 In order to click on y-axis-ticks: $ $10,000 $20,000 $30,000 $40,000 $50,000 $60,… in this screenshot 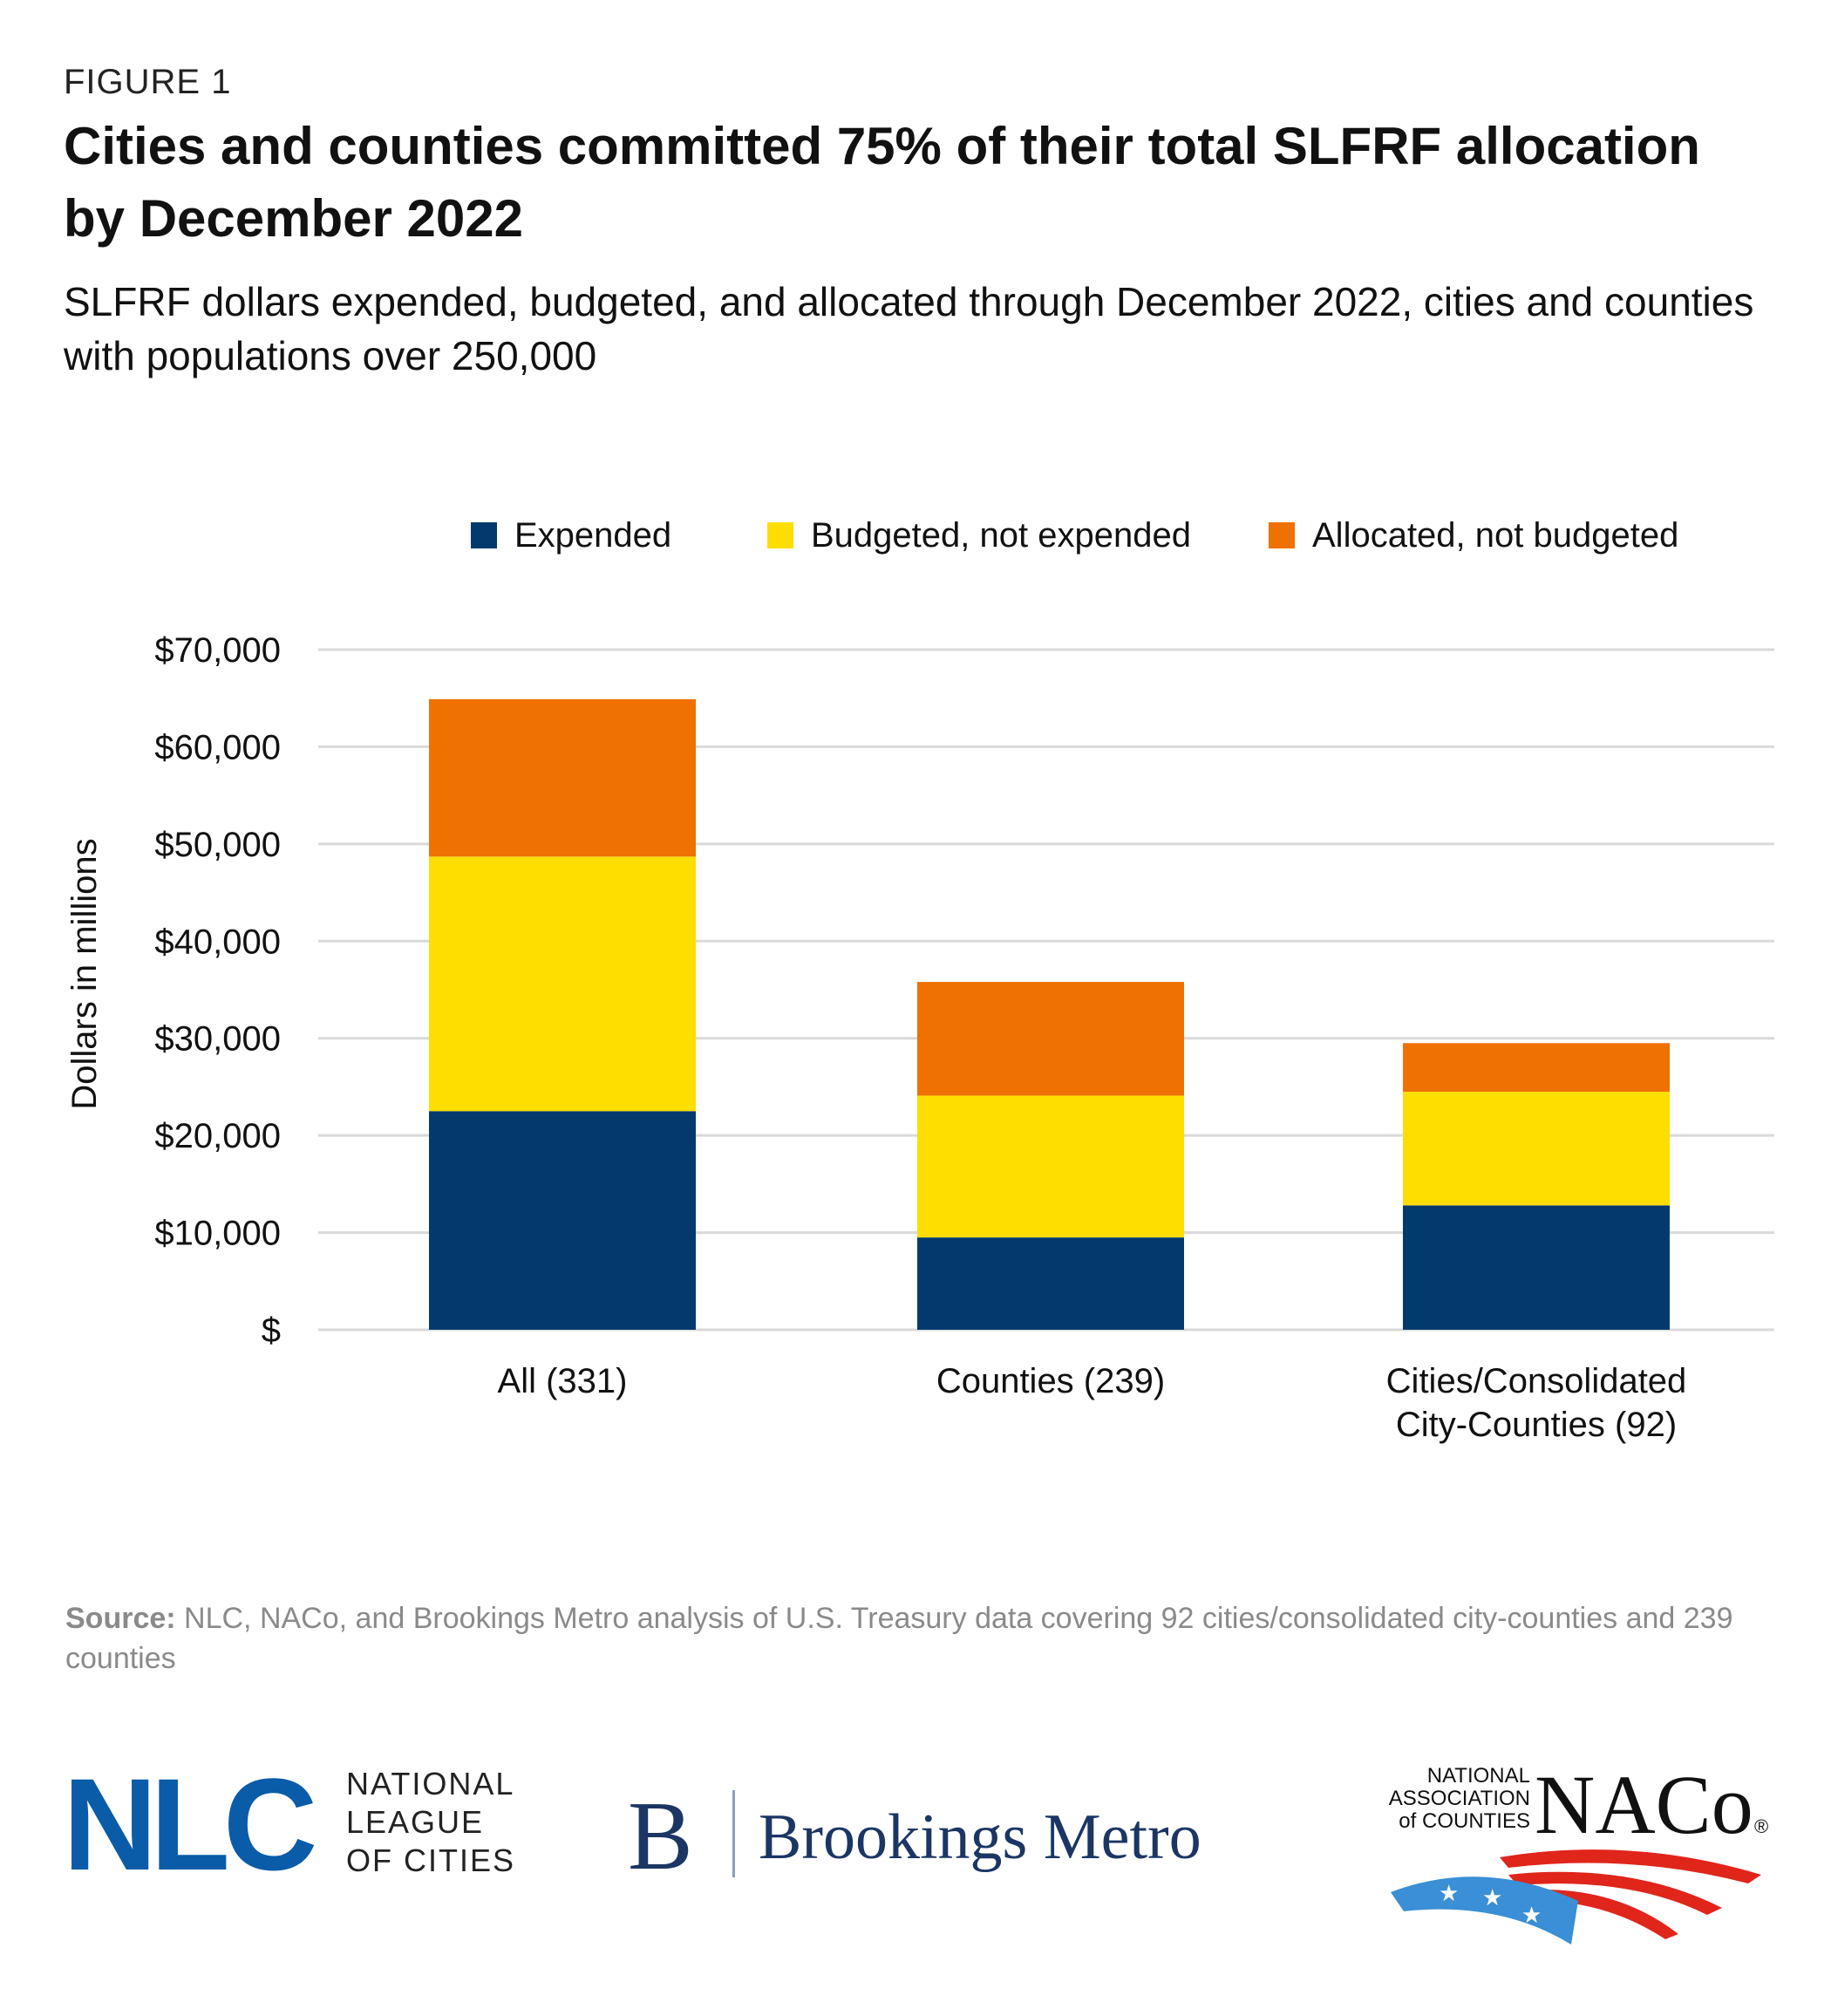, I will do `click(217, 990)`.